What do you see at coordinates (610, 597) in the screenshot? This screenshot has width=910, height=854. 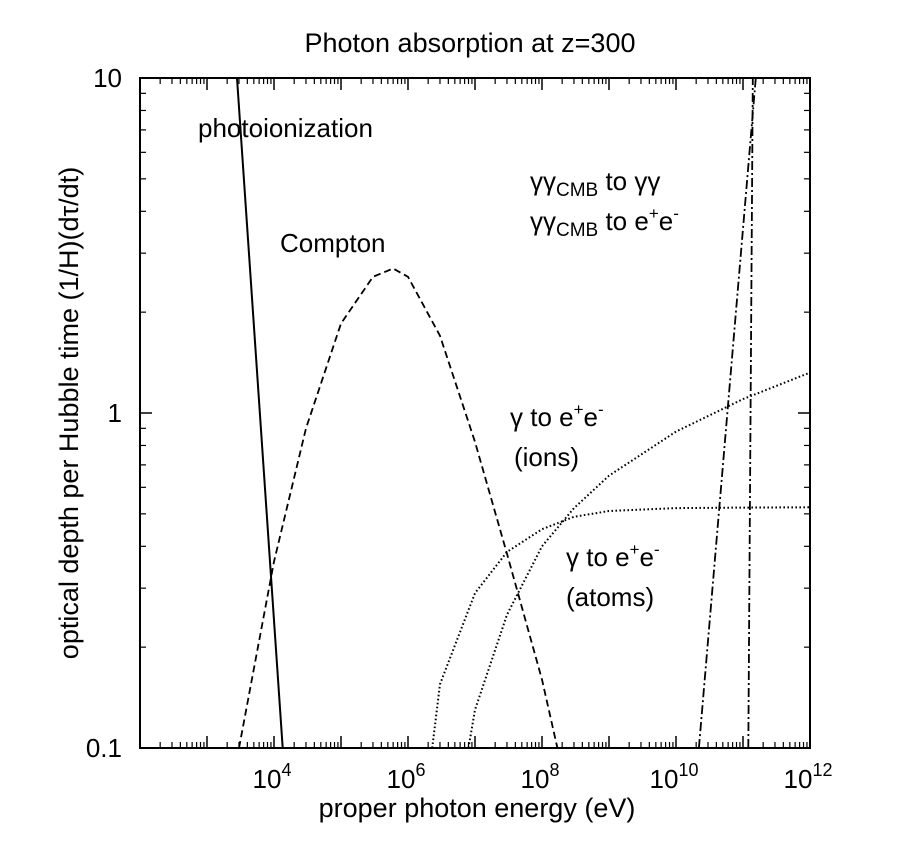 I see `annotation-atoms-line2: (atoms)` at bounding box center [610, 597].